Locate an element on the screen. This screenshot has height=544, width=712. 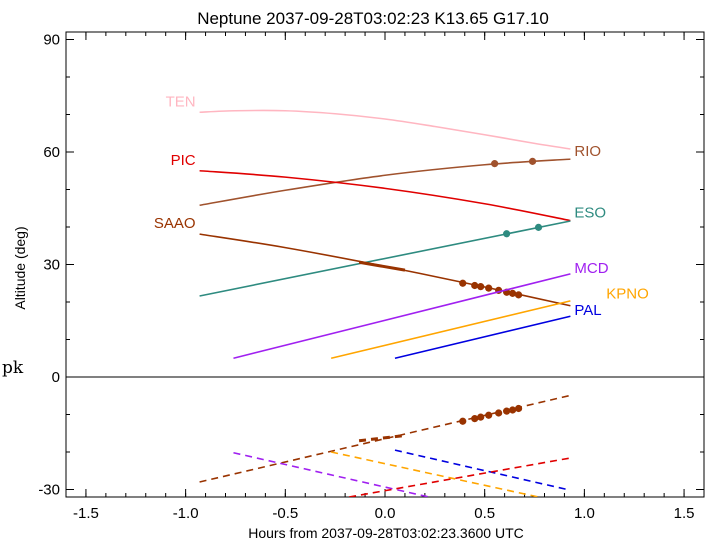
x-tick-label: 1.5 is located at coordinates (684, 513).